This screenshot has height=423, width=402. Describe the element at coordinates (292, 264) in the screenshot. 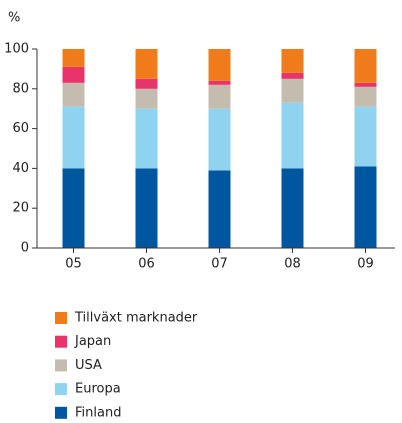

I see `x-tick-label: 08` at that location.